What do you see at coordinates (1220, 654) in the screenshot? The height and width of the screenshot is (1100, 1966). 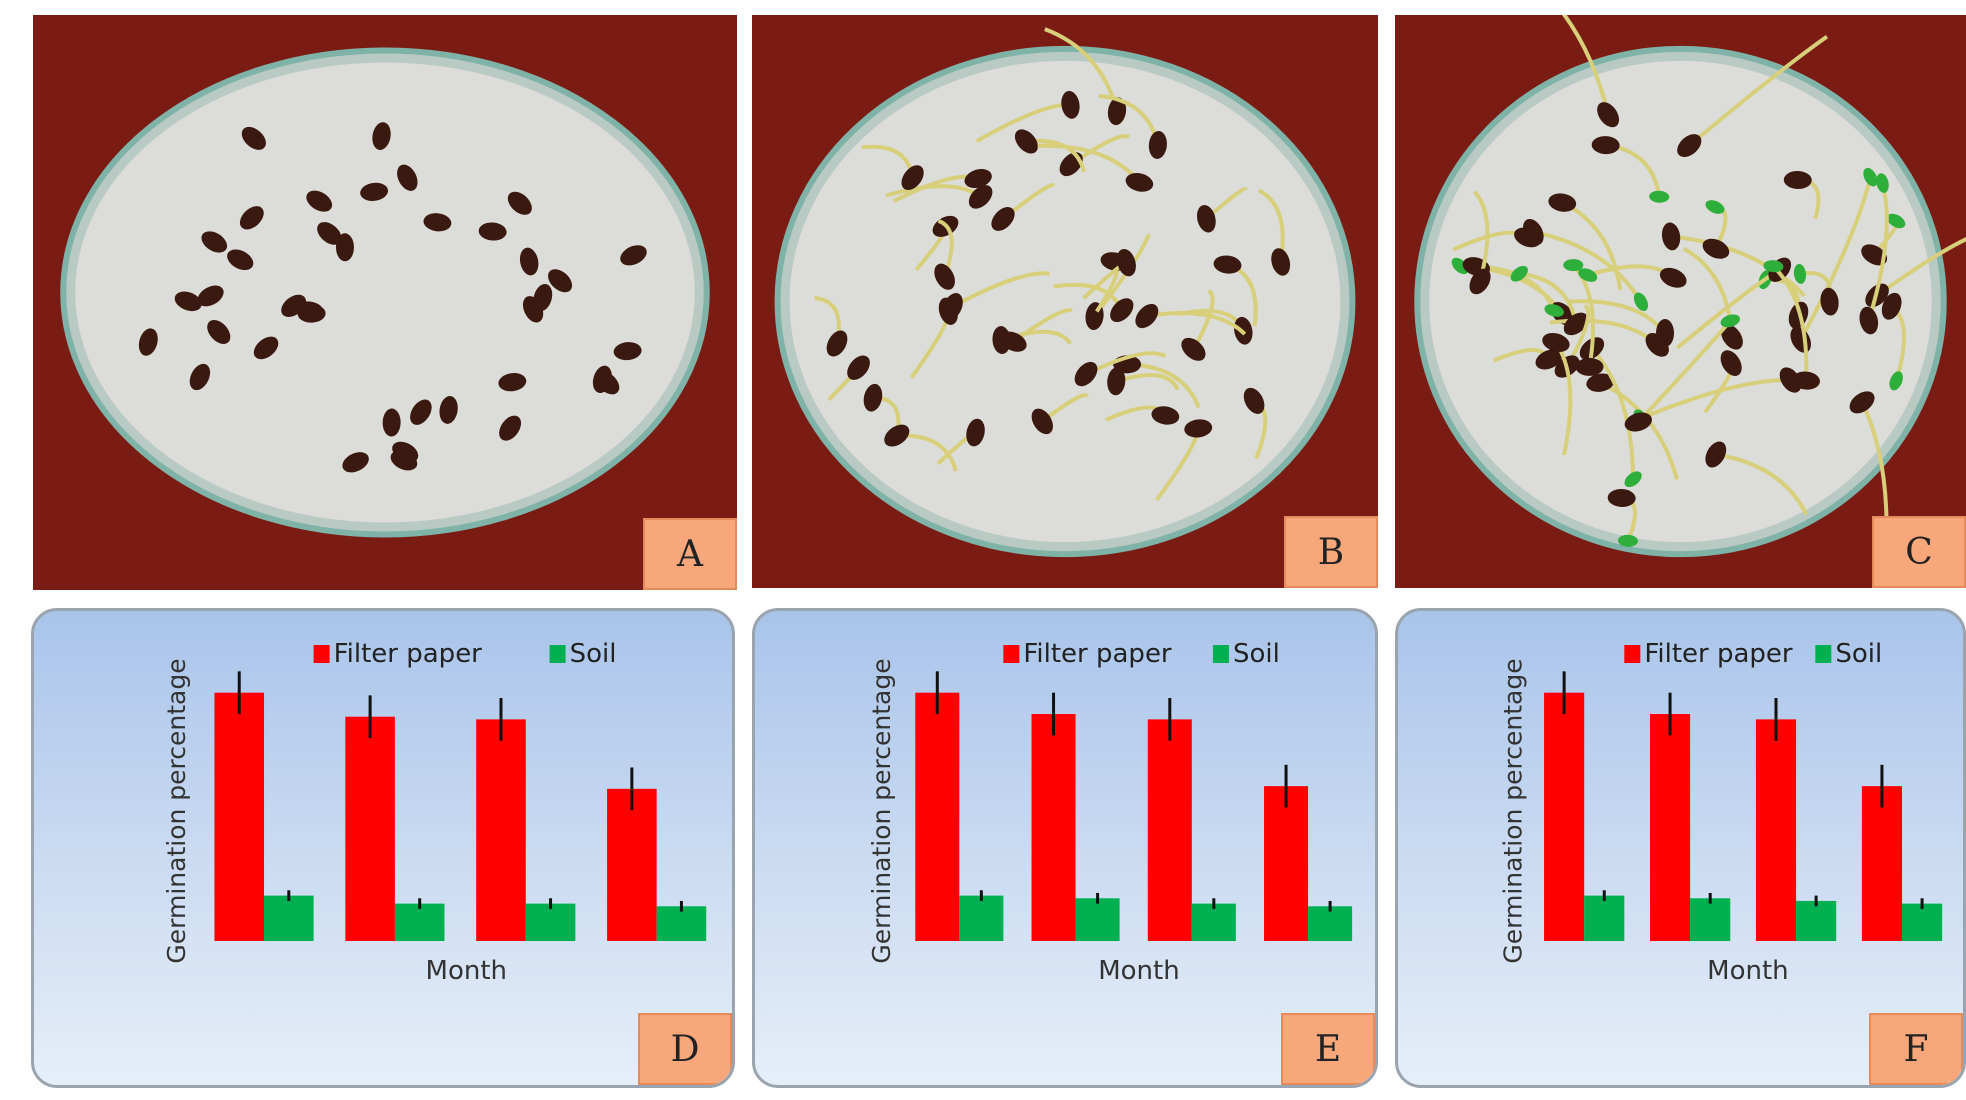 I see `legend-swatch-soil` at bounding box center [1220, 654].